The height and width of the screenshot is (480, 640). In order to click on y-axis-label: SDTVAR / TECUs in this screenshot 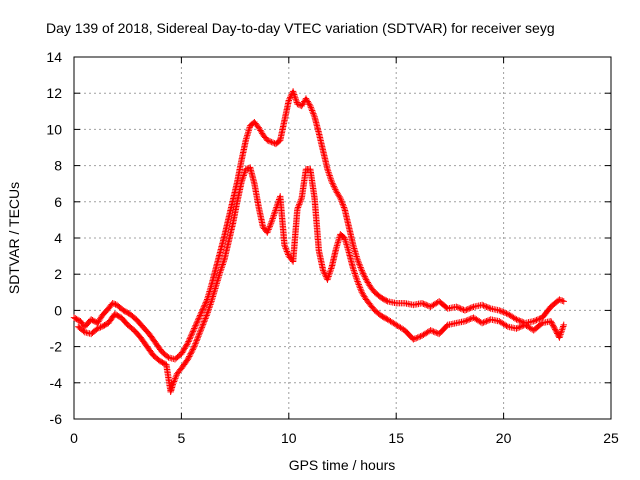, I will do `click(14, 238)`.